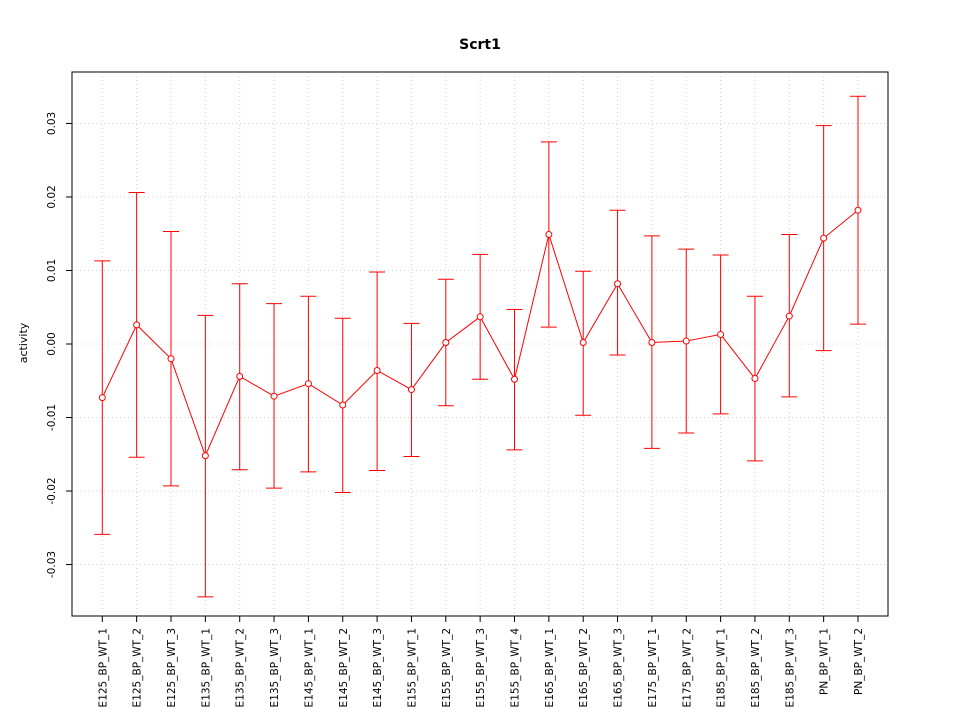  Describe the element at coordinates (859, 661) in the screenshot. I see `x-tick-label: PN_BP_WT_2` at that location.